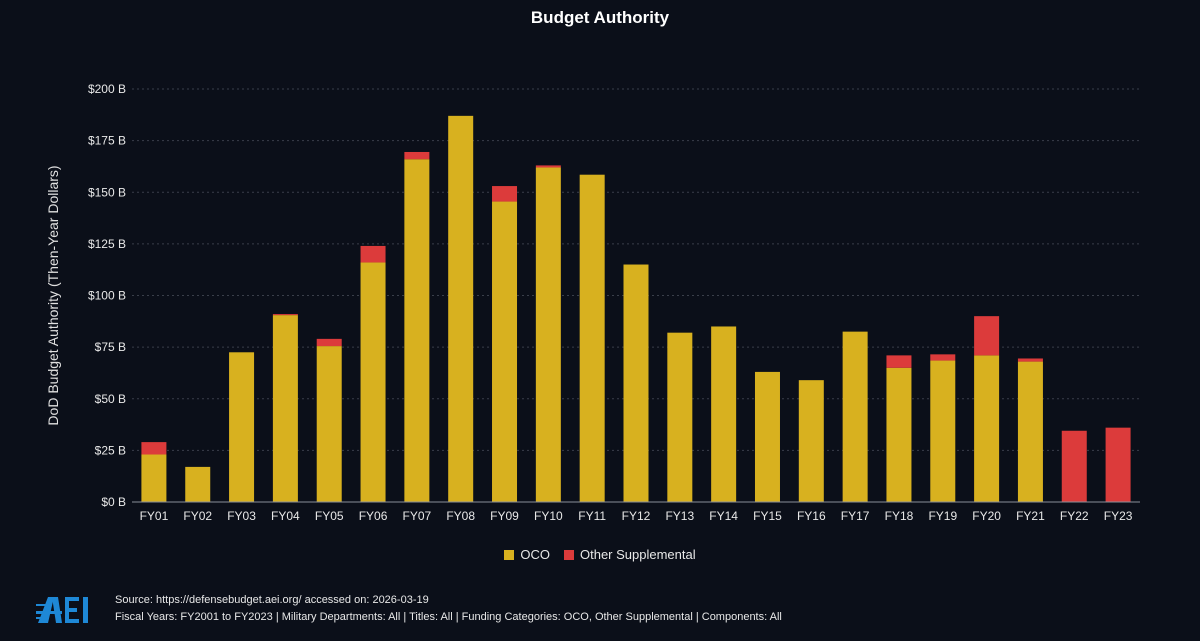  I want to click on bar-other-supplemental-fy18, so click(899, 361).